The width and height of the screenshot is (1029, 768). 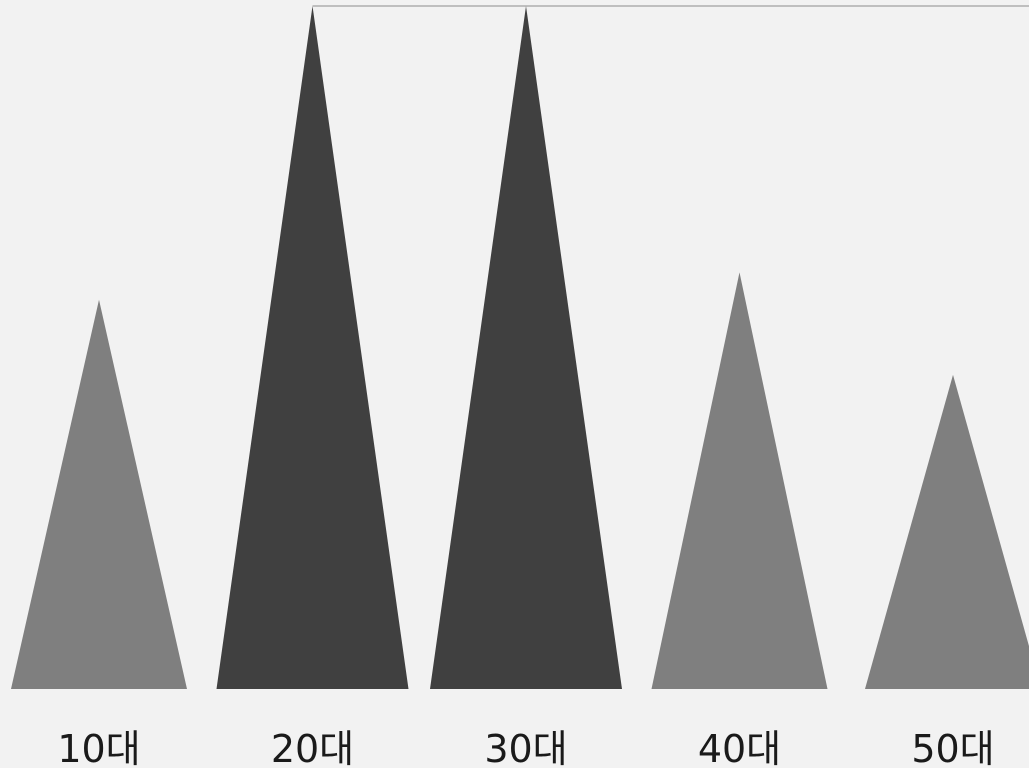 What do you see at coordinates (739, 747) in the screenshot?
I see `category-label-4: 40대` at bounding box center [739, 747].